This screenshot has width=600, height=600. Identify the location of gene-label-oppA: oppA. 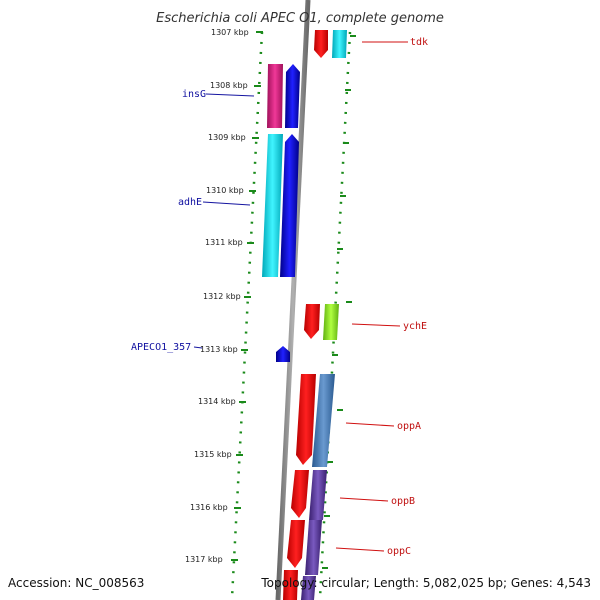
(409, 426).